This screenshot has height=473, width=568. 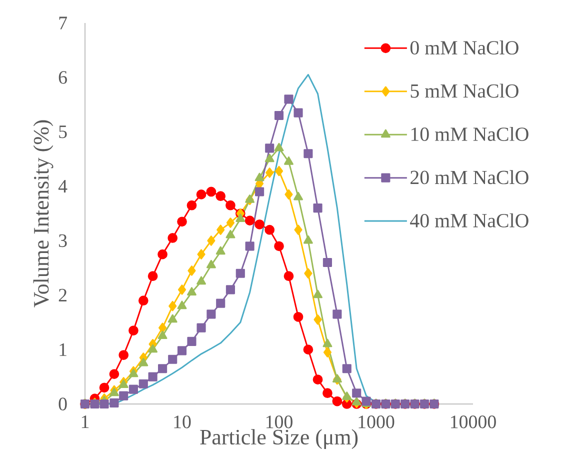 What do you see at coordinates (182, 422) in the screenshot?
I see `x-tick-label: 10` at bounding box center [182, 422].